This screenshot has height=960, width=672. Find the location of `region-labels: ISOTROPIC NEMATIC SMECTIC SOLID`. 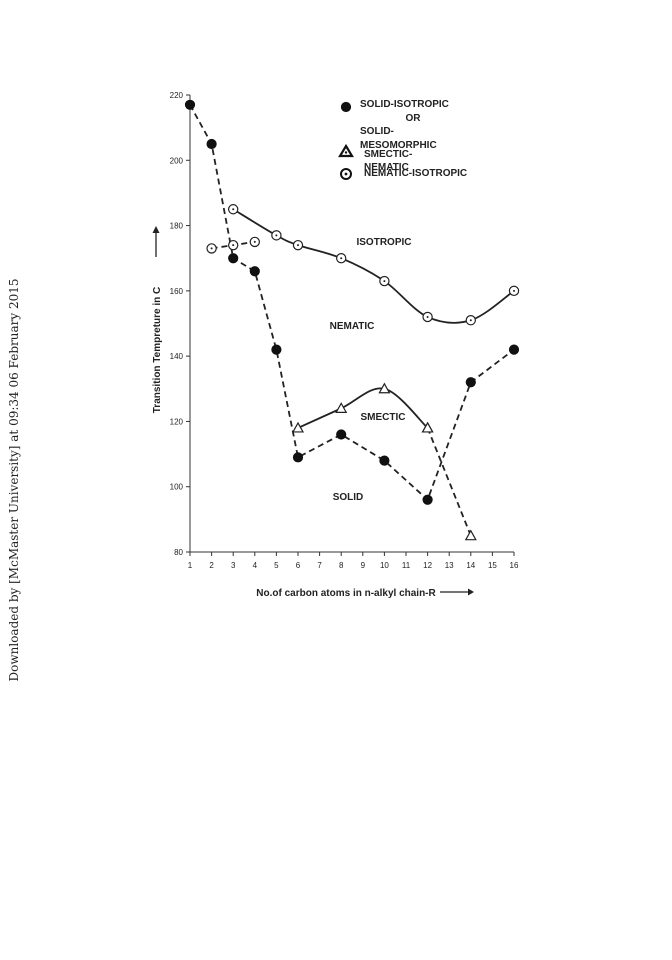

region-labels: ISOTROPIC NEMATIC SMECTIC SOLID is located at coordinates (371, 370).